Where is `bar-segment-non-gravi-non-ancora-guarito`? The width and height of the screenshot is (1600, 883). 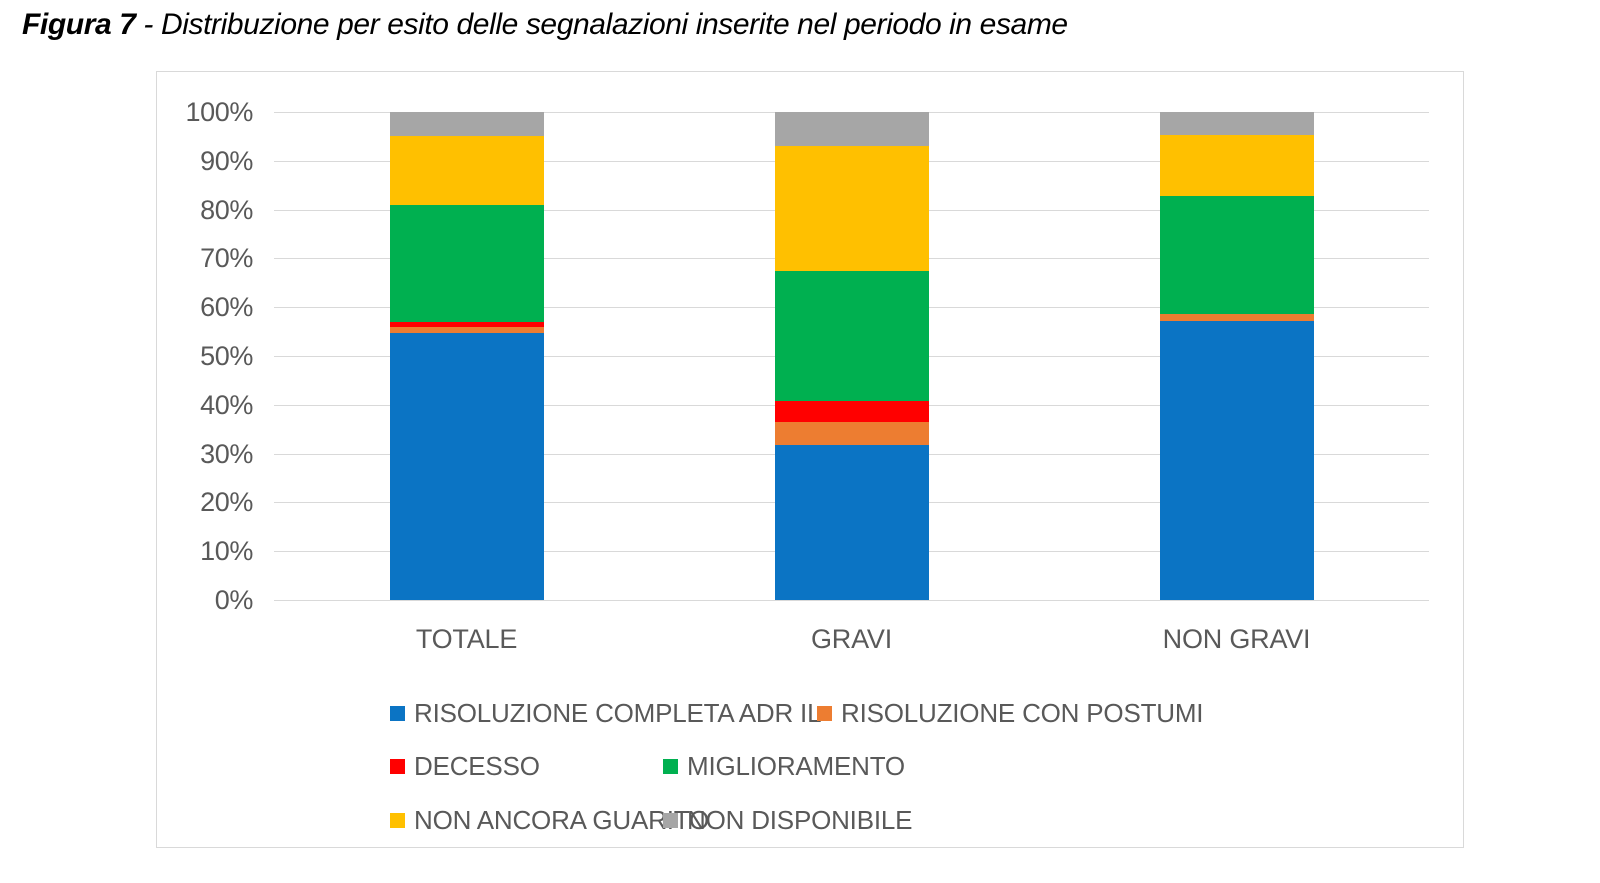 bar-segment-non-gravi-non-ancora-guarito is located at coordinates (1236, 165).